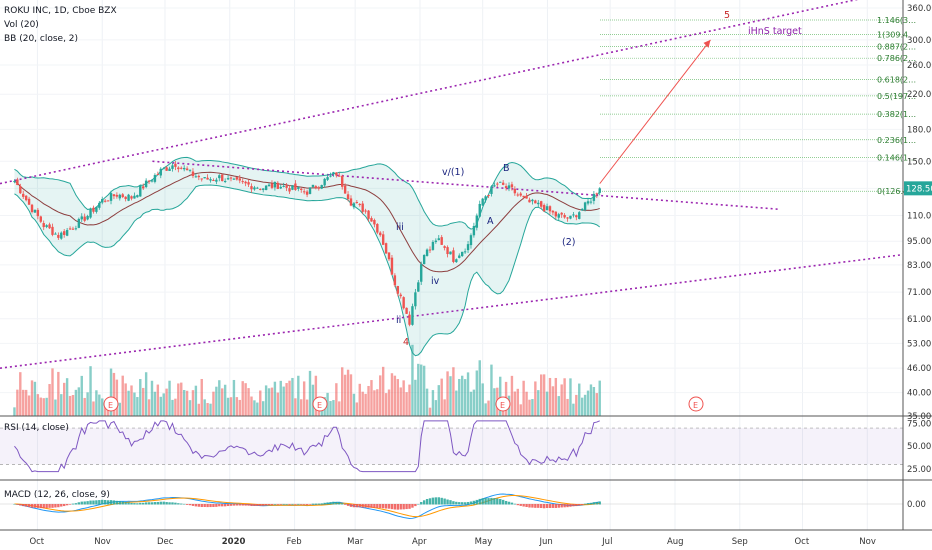 The height and width of the screenshot is (550, 932). I want to click on time-axis-label: Feb, so click(294, 542).